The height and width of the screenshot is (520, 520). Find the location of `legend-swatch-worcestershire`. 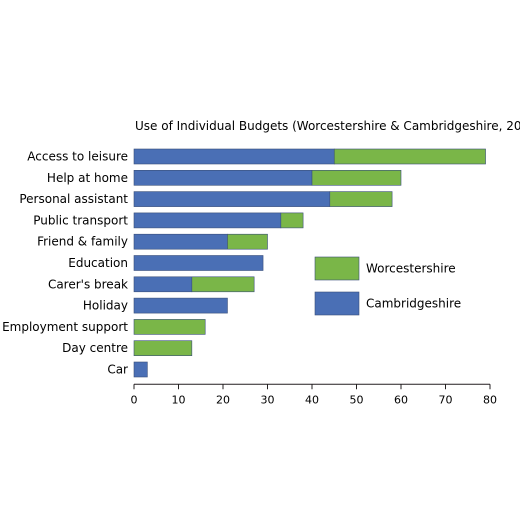

legend-swatch-worcestershire is located at coordinates (337, 268).